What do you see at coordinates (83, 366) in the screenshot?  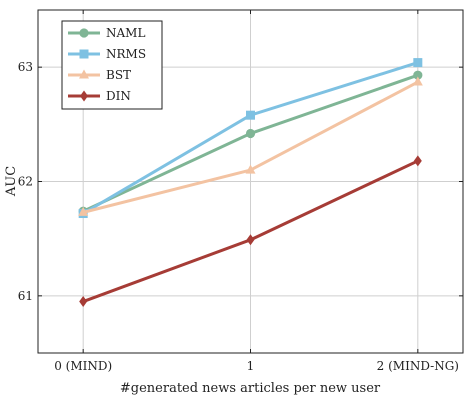 I see `x-tick-label: 0 (MIND)` at bounding box center [83, 366].